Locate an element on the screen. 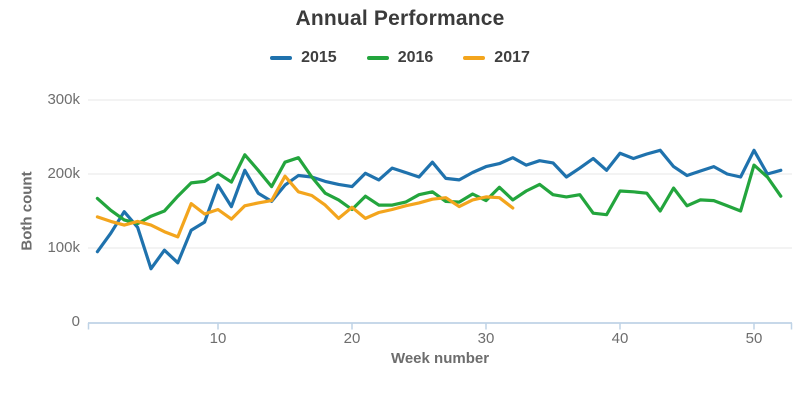 This screenshot has height=400, width=800. legend-swatch-2017 is located at coordinates (474, 58).